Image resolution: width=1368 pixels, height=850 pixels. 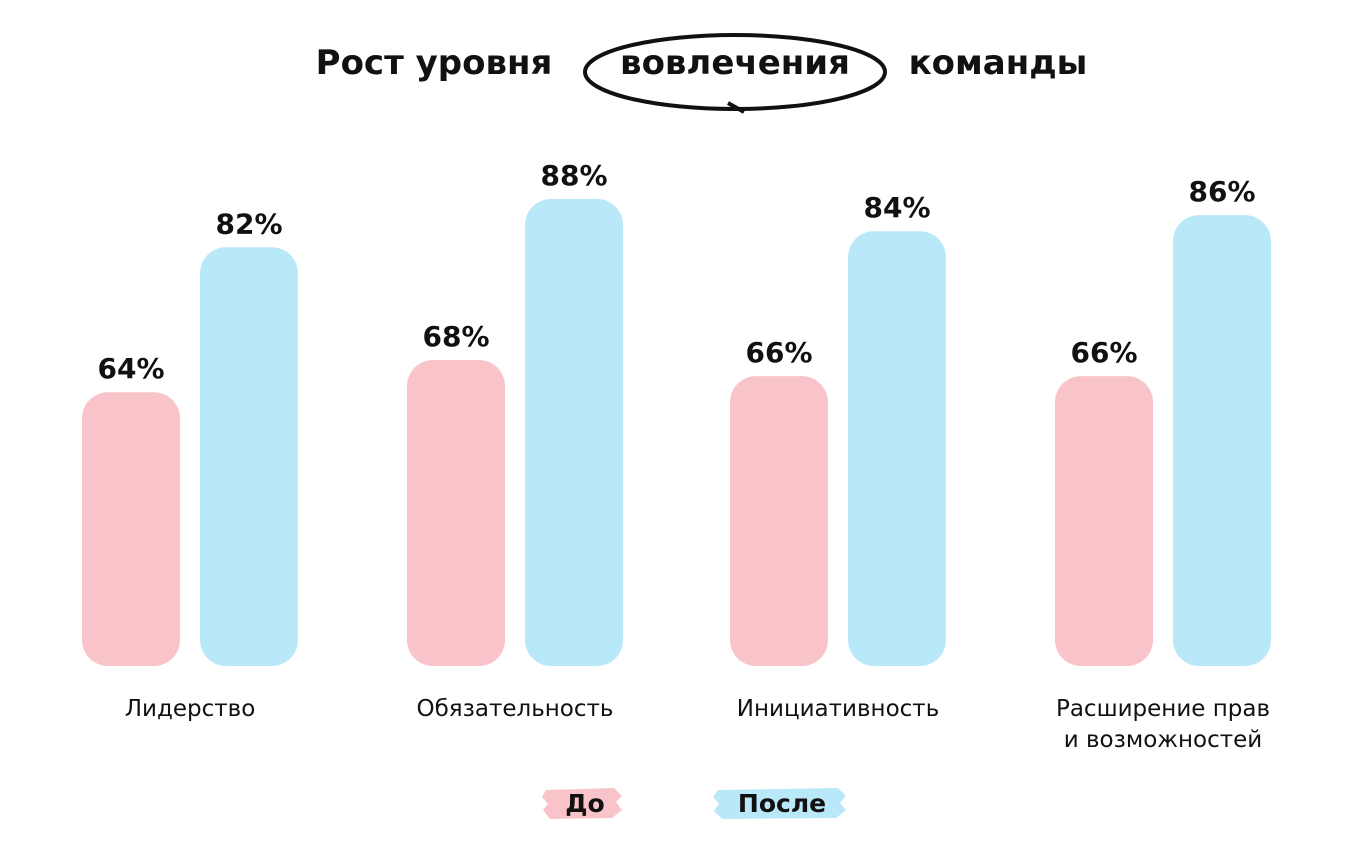 I want to click on legend-before-swatch, so click(x=582, y=803).